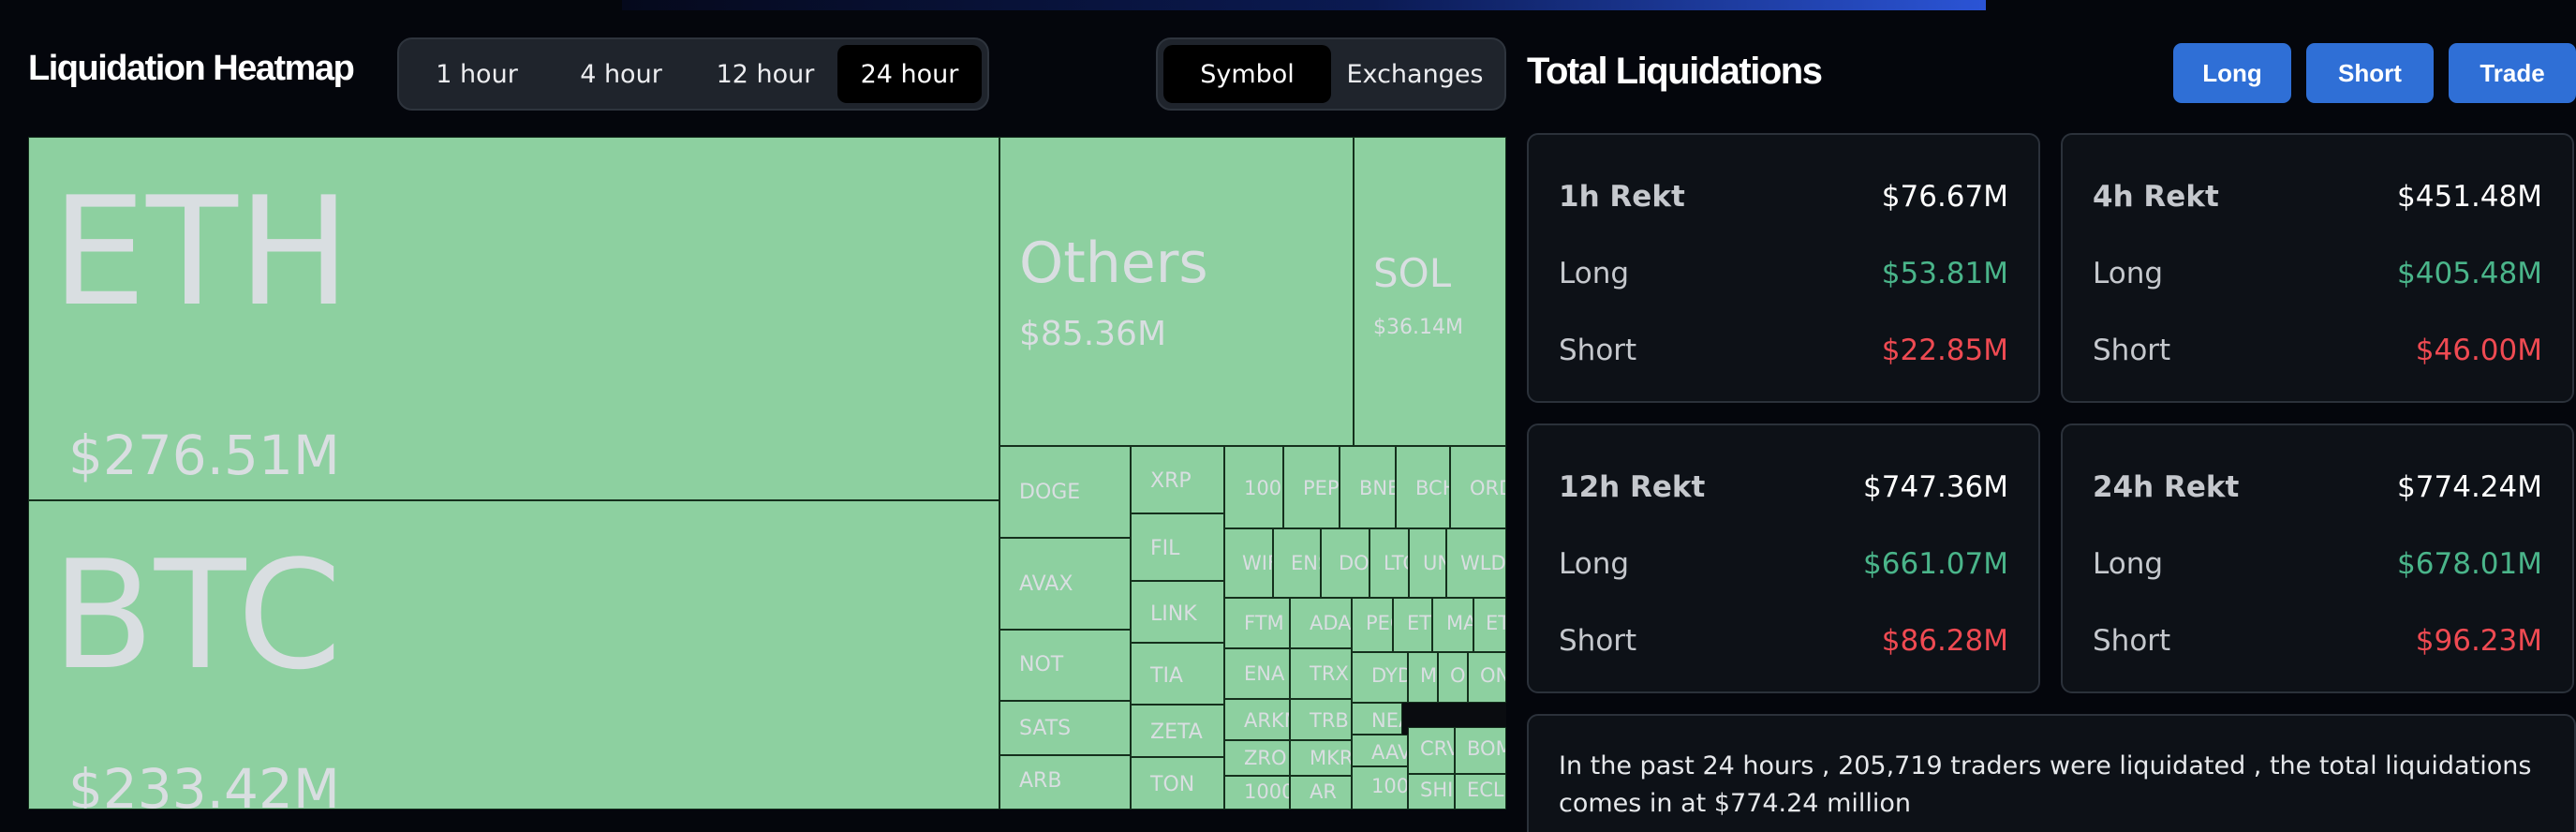 This screenshot has width=2576, height=832. What do you see at coordinates (2470, 487) in the screenshot?
I see `card-total: $774.24M` at bounding box center [2470, 487].